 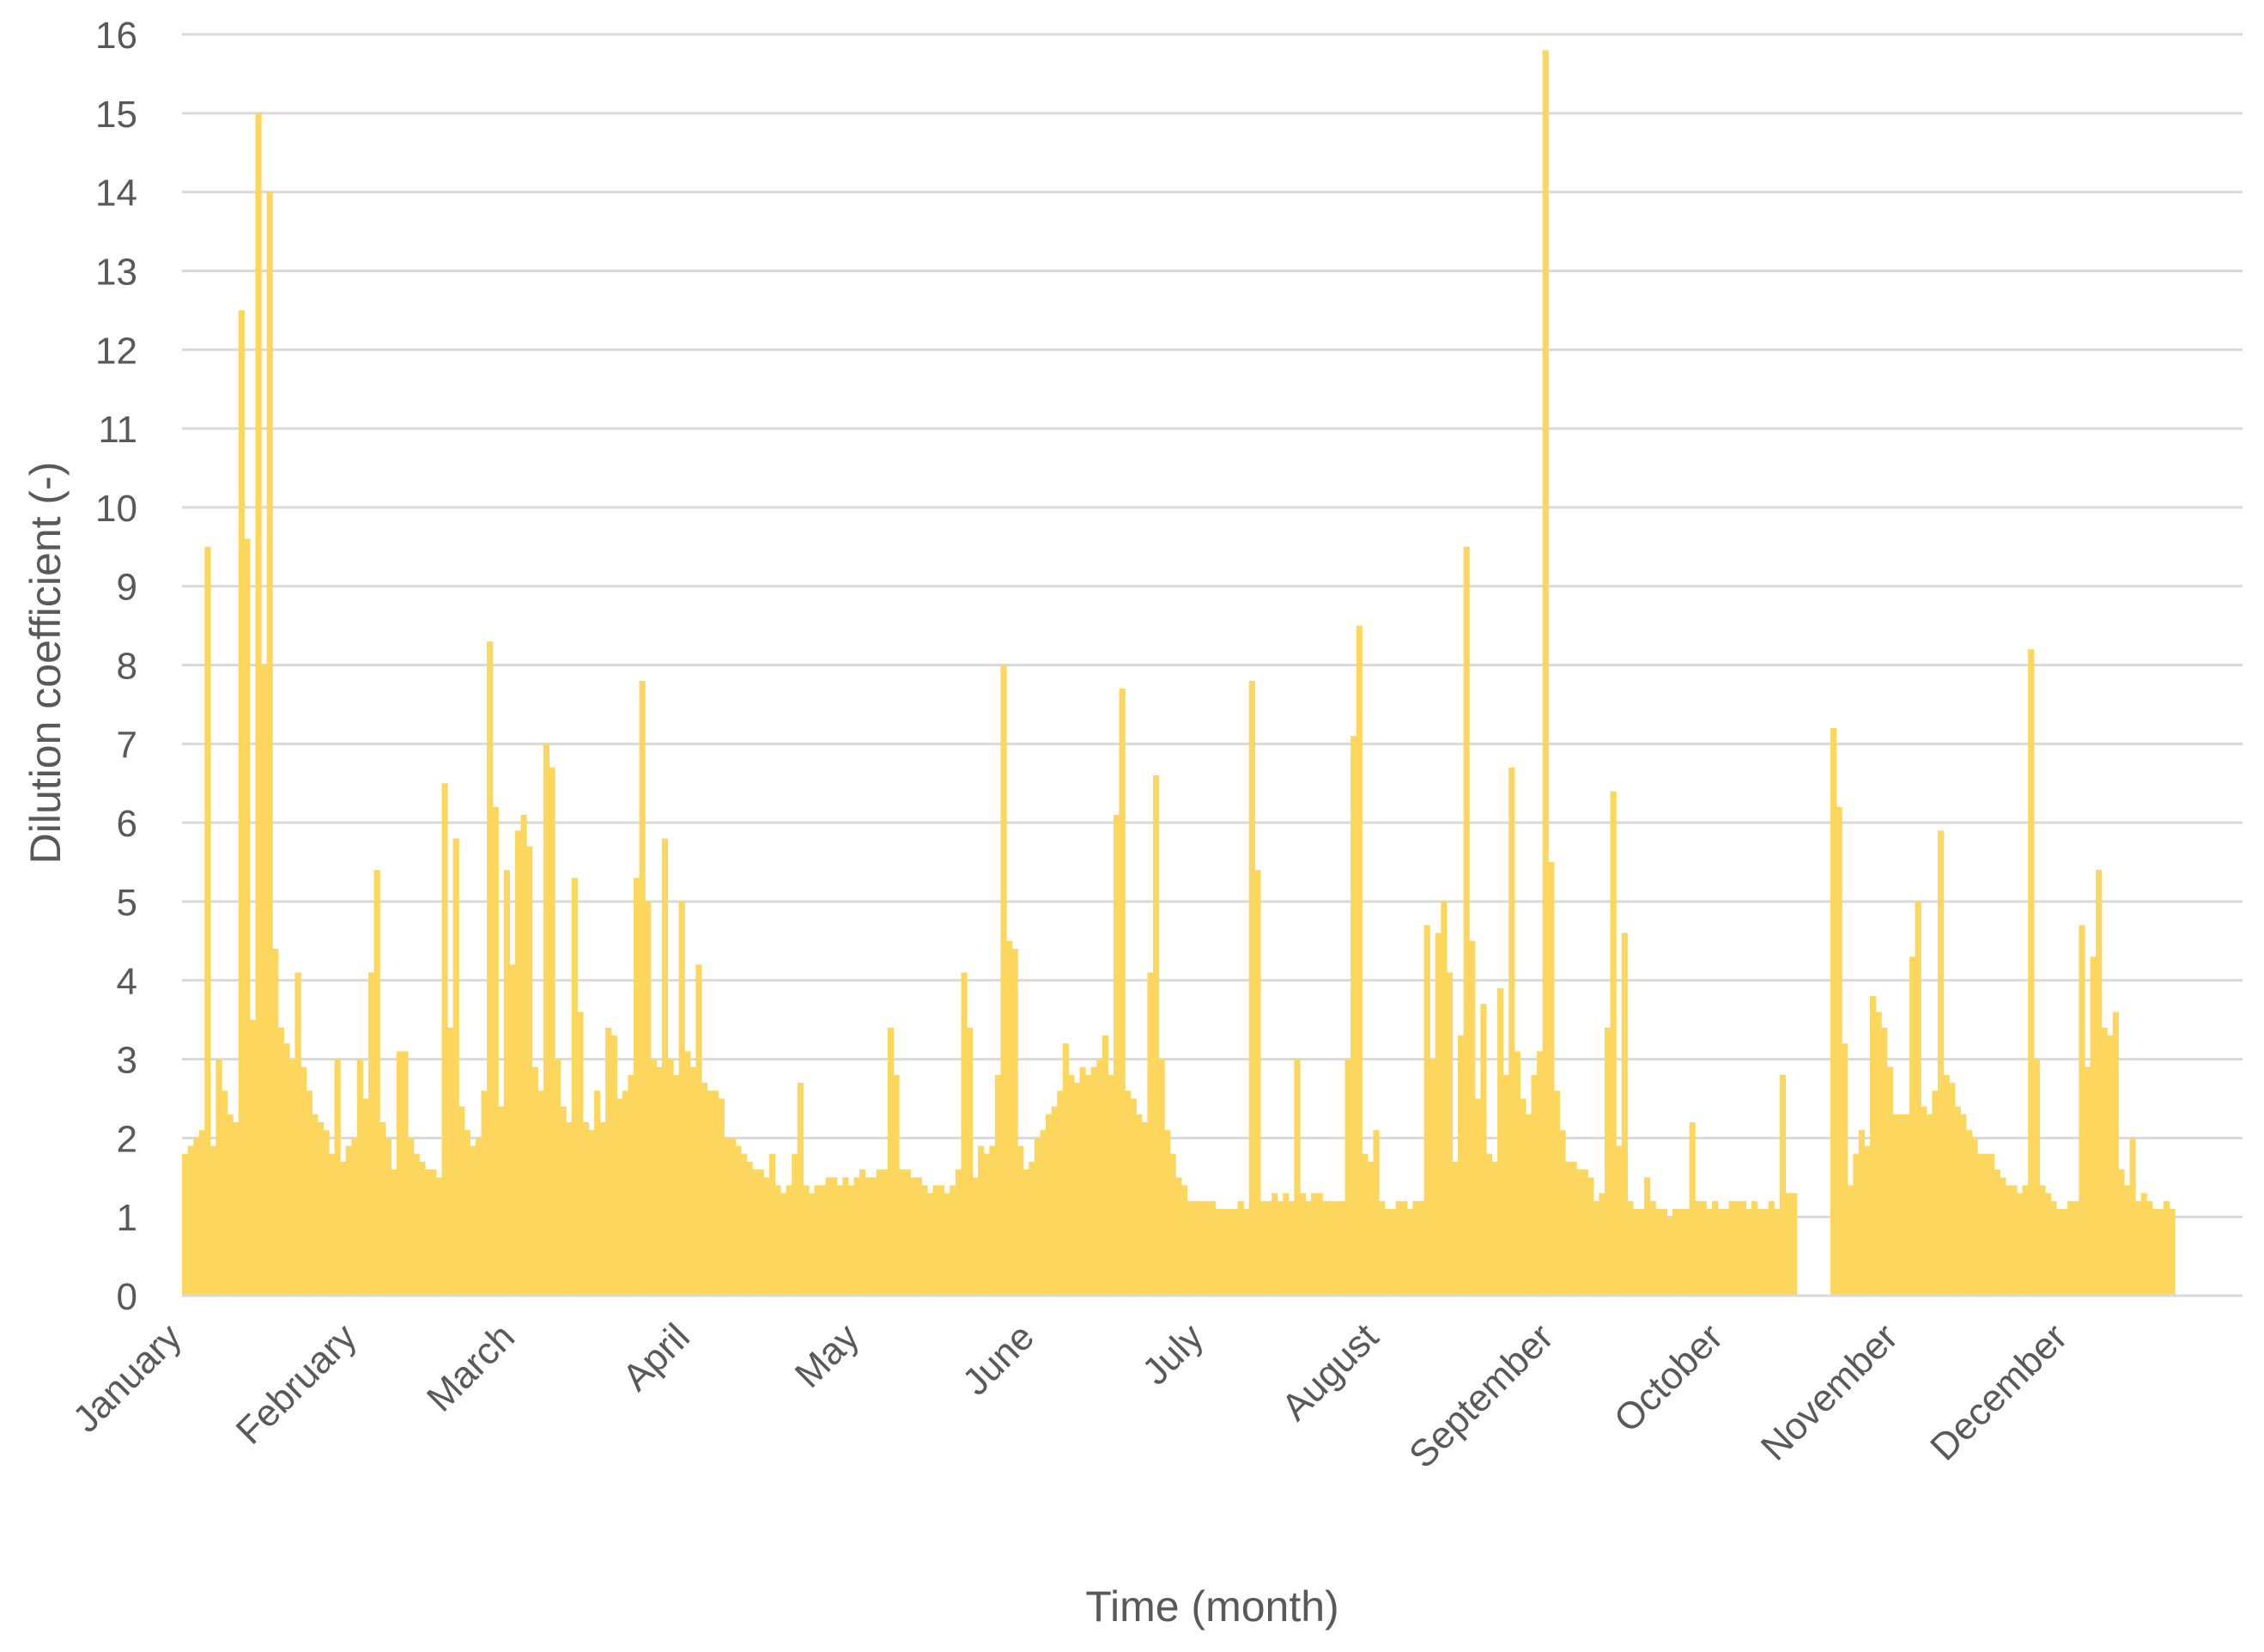 What do you see at coordinates (127, 667) in the screenshot?
I see `y-tick-label: 8` at bounding box center [127, 667].